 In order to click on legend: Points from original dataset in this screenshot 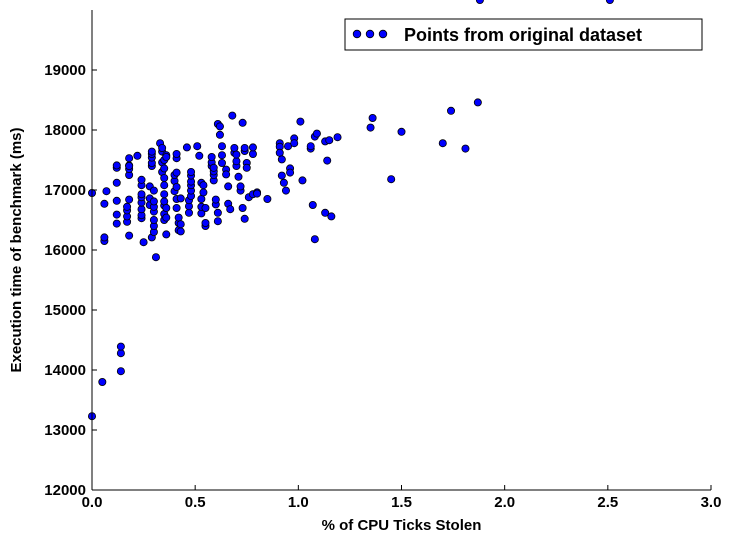, I will do `click(523, 34)`.